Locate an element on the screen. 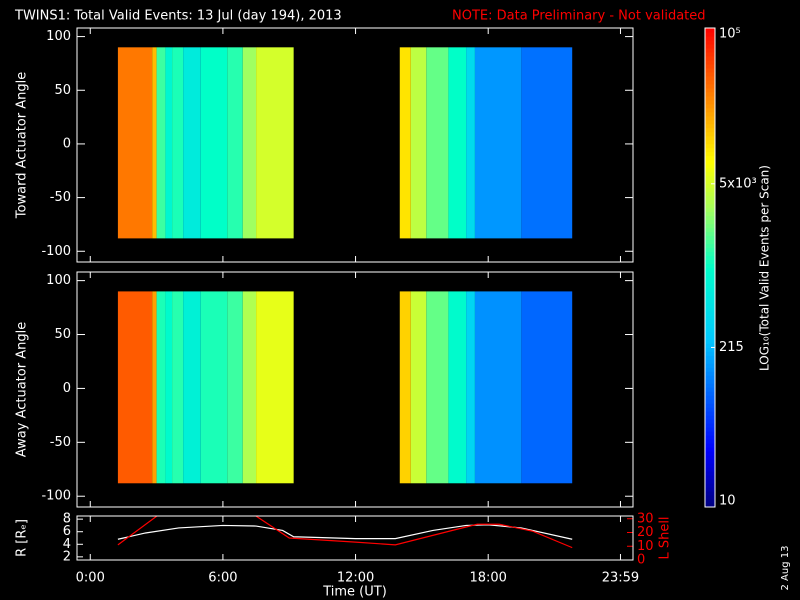 Image resolution: width=800 pixels, height=600 pixels. y-tick-label: -100 is located at coordinates (56, 496).